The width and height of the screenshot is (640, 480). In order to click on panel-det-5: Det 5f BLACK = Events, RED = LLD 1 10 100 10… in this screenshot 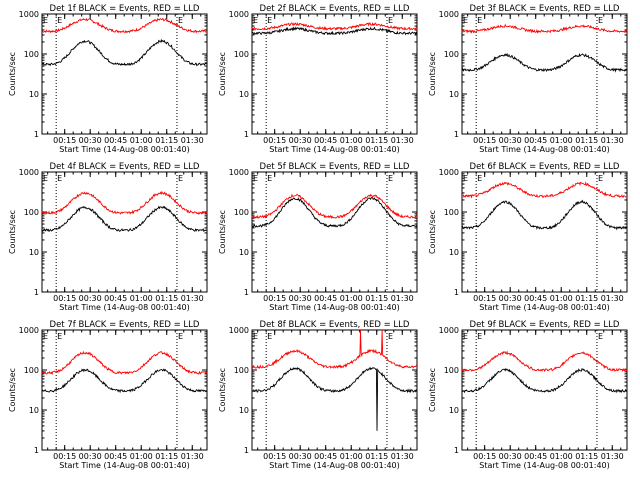, I will do `click(318, 237)`.